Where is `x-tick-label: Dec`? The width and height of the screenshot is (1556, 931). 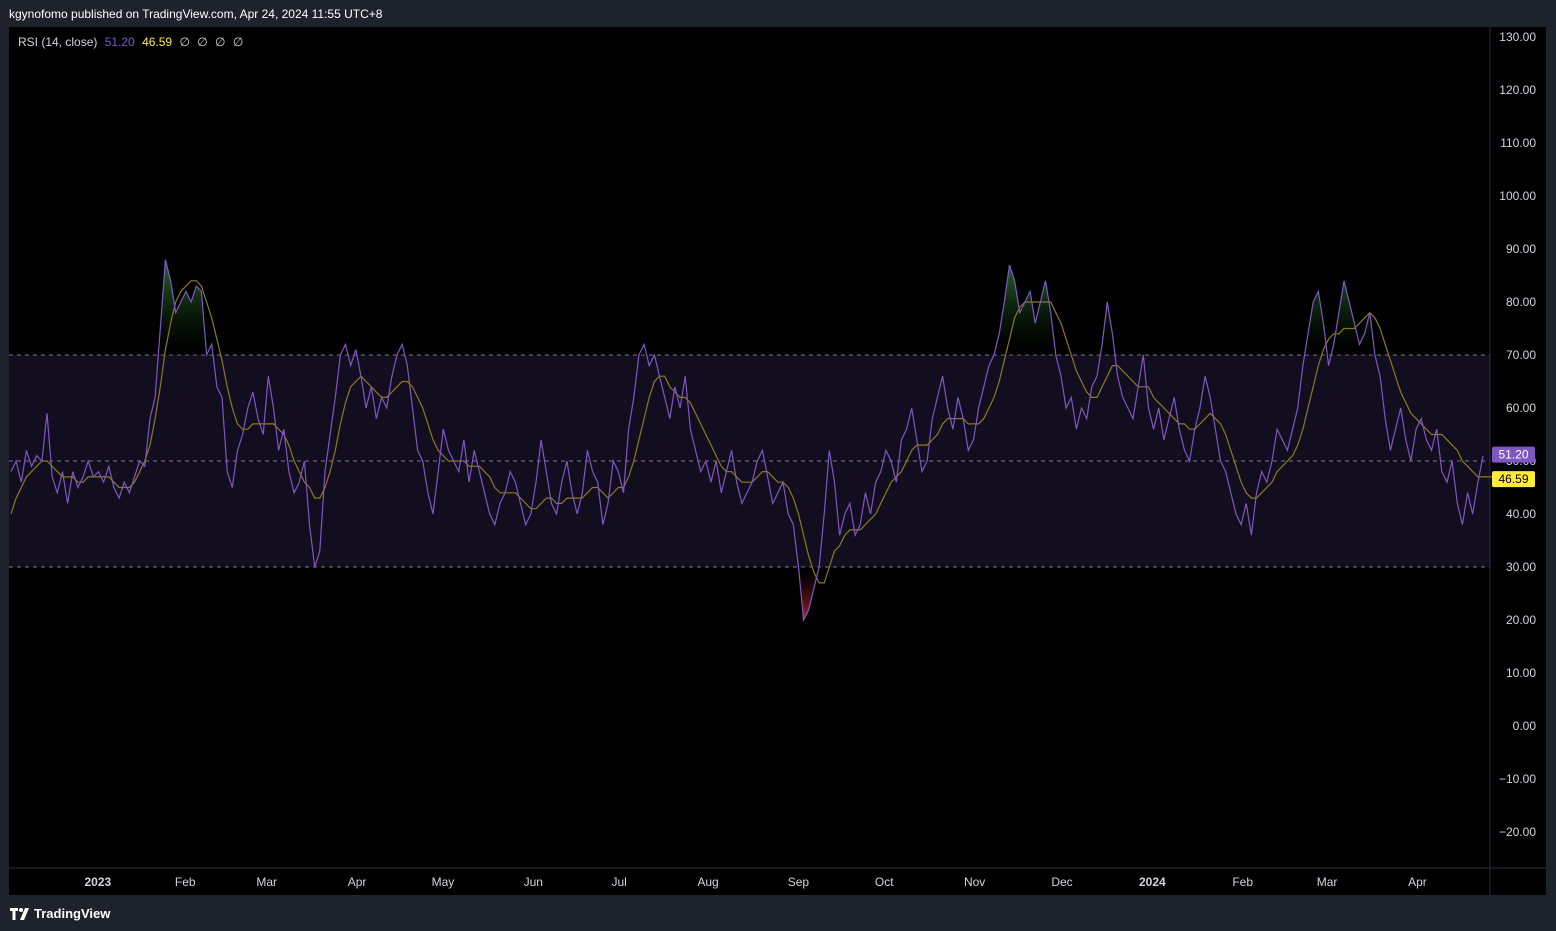 x-tick-label: Dec is located at coordinates (1061, 882).